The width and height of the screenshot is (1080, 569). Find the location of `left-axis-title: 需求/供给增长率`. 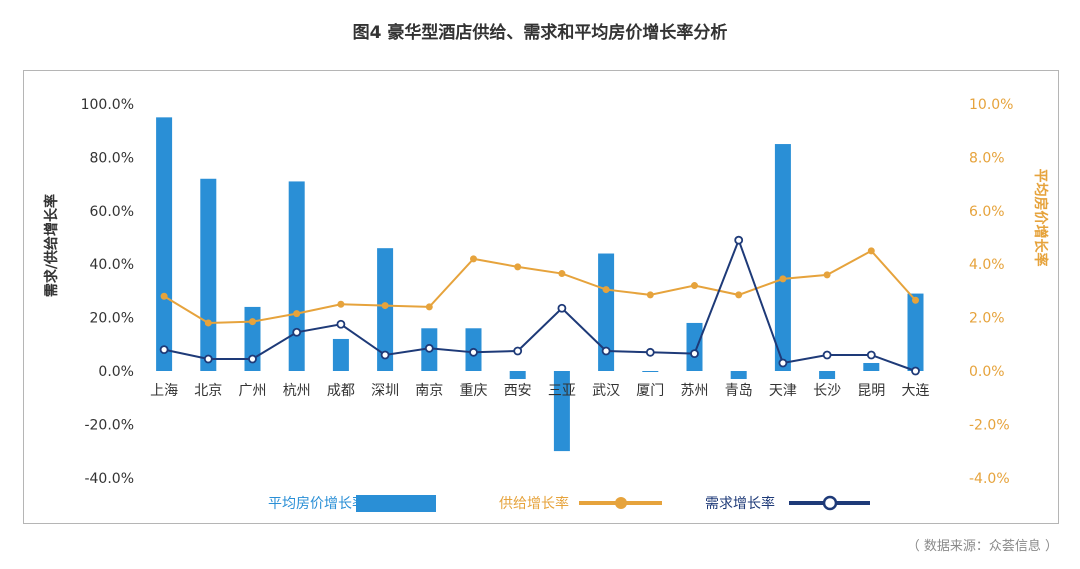

left-axis-title: 需求/供给增长率 is located at coordinates (51, 245).